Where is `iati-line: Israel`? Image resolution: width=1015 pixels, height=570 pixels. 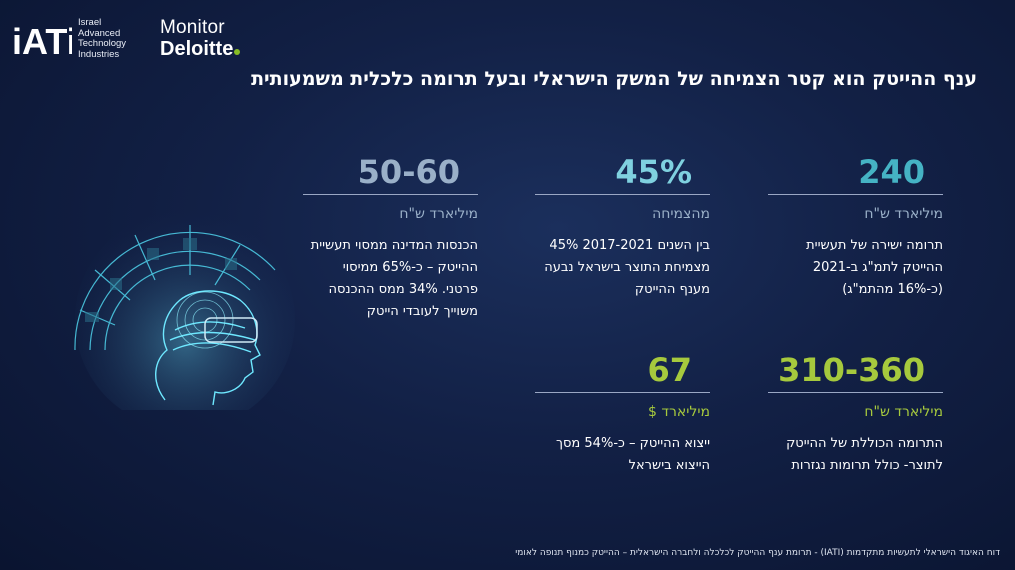 iati-line: Israel is located at coordinates (90, 22).